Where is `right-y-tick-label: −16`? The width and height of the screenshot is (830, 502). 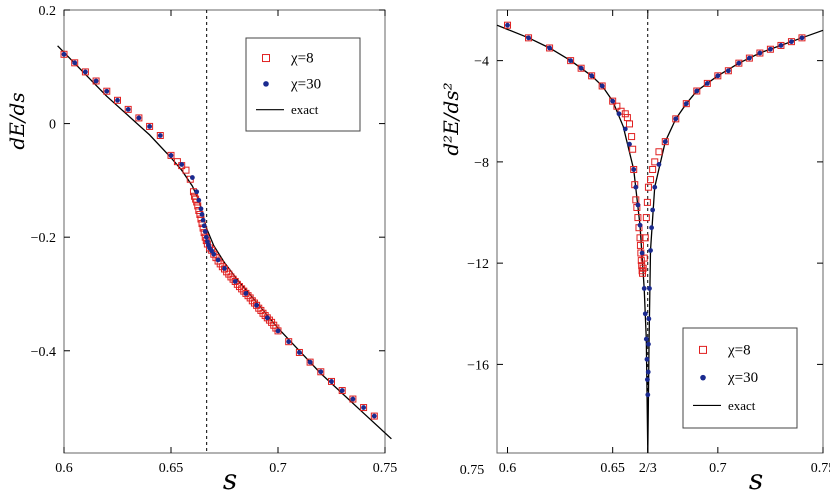
right-y-tick-label: −16 is located at coordinates (478, 365).